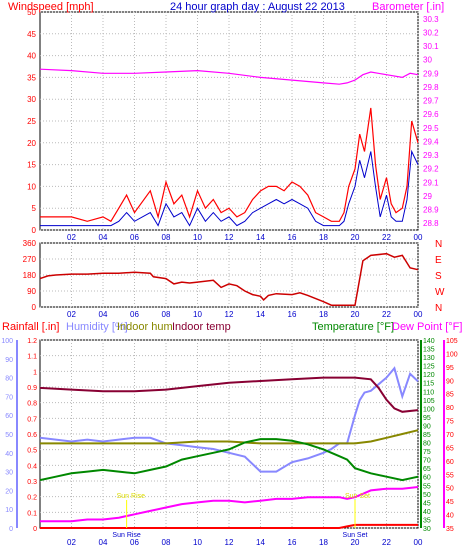 Image resolution: width=469 pixels, height=555 pixels. Describe the element at coordinates (32, 404) in the screenshot. I see `rain-tick-label: 0.8` at that location.